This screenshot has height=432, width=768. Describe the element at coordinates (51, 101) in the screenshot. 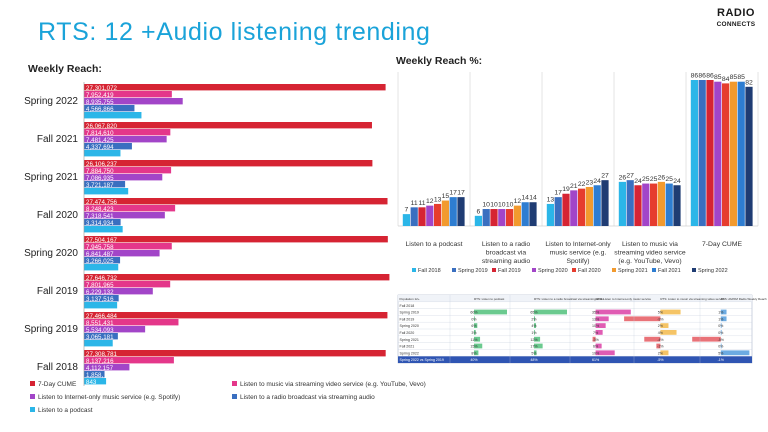

I see `category-label: Spring 2022` at that location.